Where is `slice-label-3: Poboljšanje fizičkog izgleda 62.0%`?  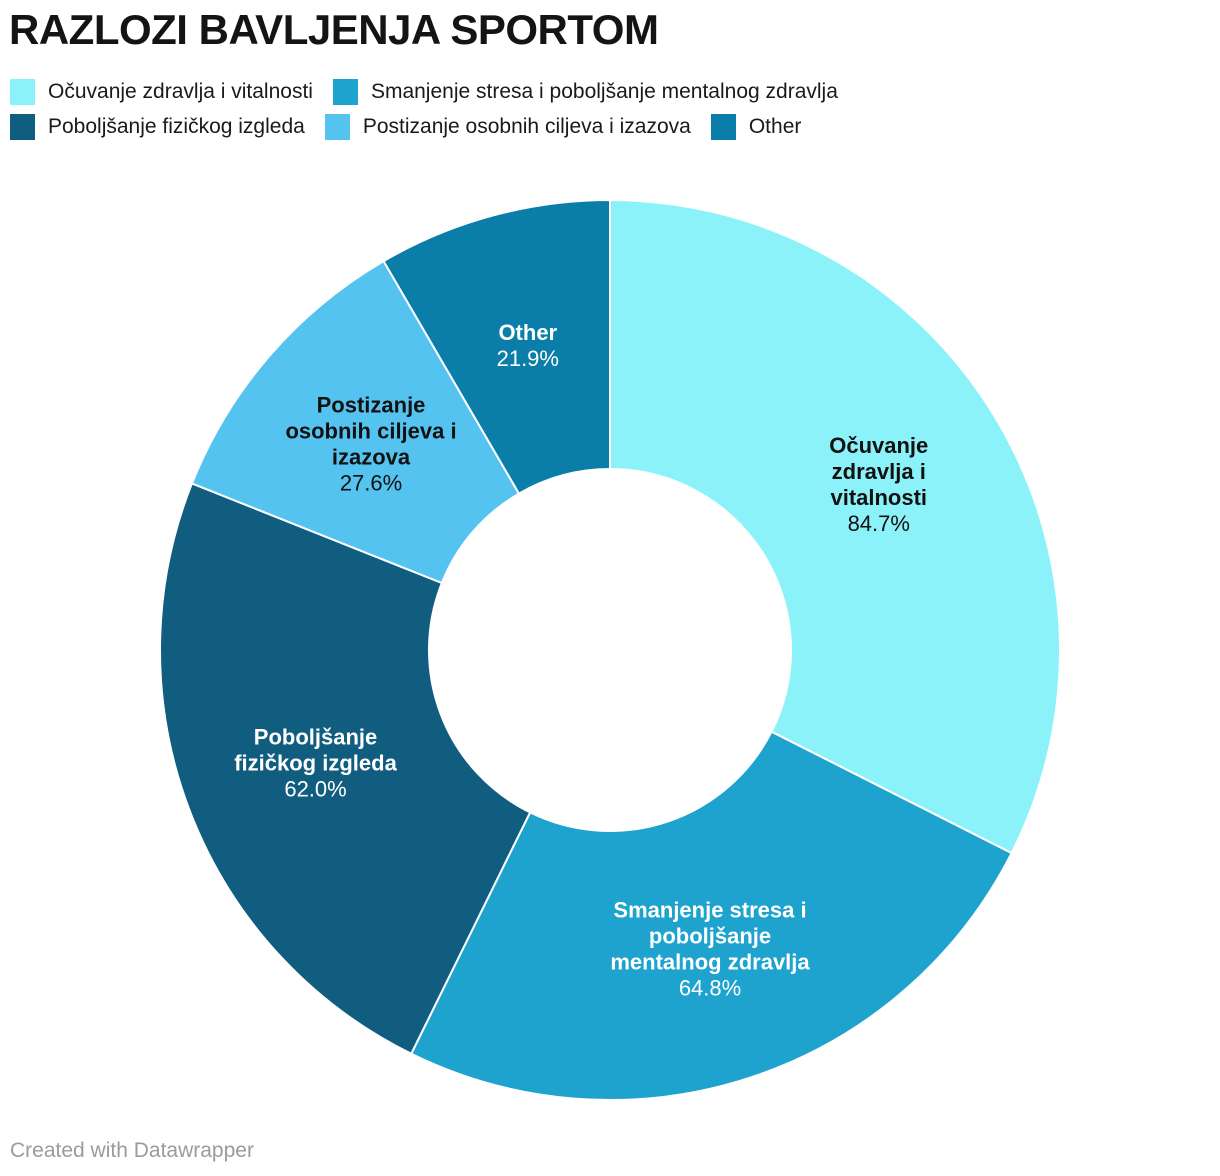
slice-label-3: Poboljšanje fizičkog izgleda 62.0% is located at coordinates (315, 763).